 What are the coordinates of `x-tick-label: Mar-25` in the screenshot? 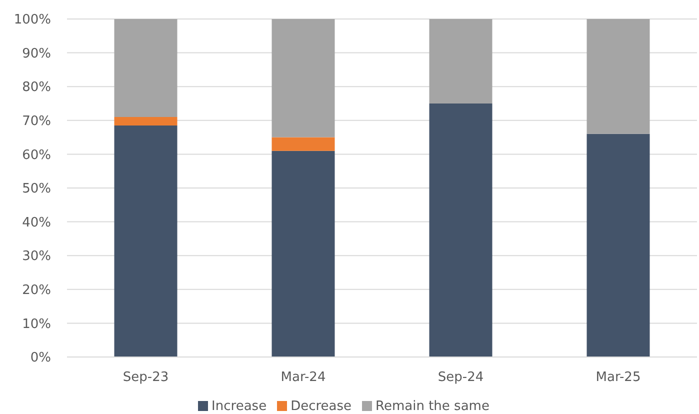 It's located at (618, 378).